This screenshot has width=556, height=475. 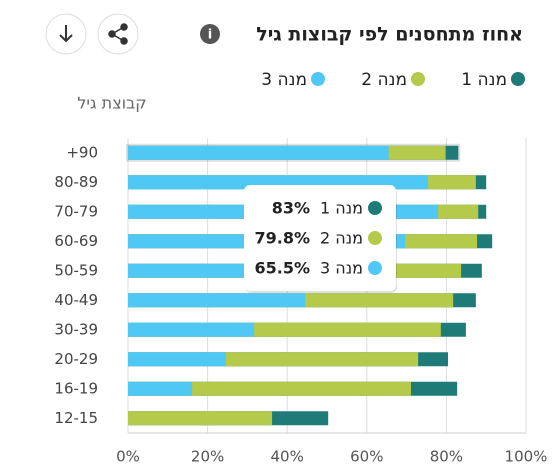 I want to click on y-tick-label: 12-15, so click(x=76, y=418).